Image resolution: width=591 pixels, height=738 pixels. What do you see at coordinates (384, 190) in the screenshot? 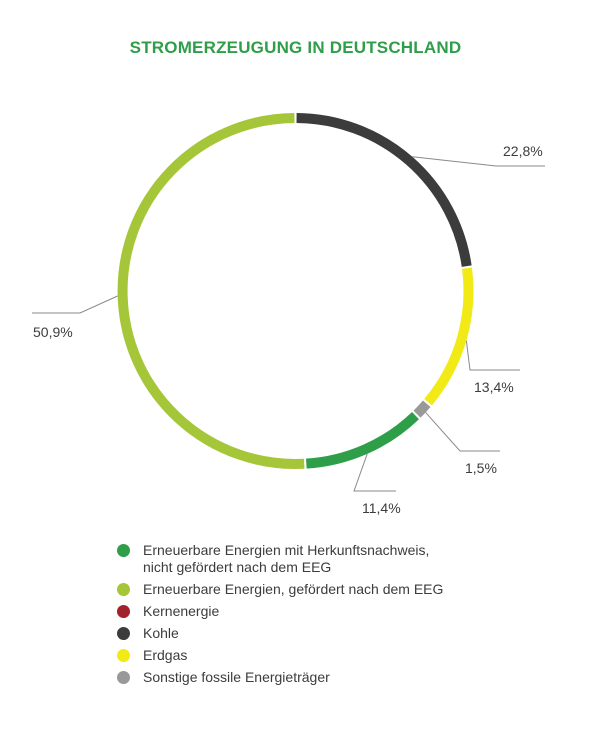
I see `donut-slice-kohle` at bounding box center [384, 190].